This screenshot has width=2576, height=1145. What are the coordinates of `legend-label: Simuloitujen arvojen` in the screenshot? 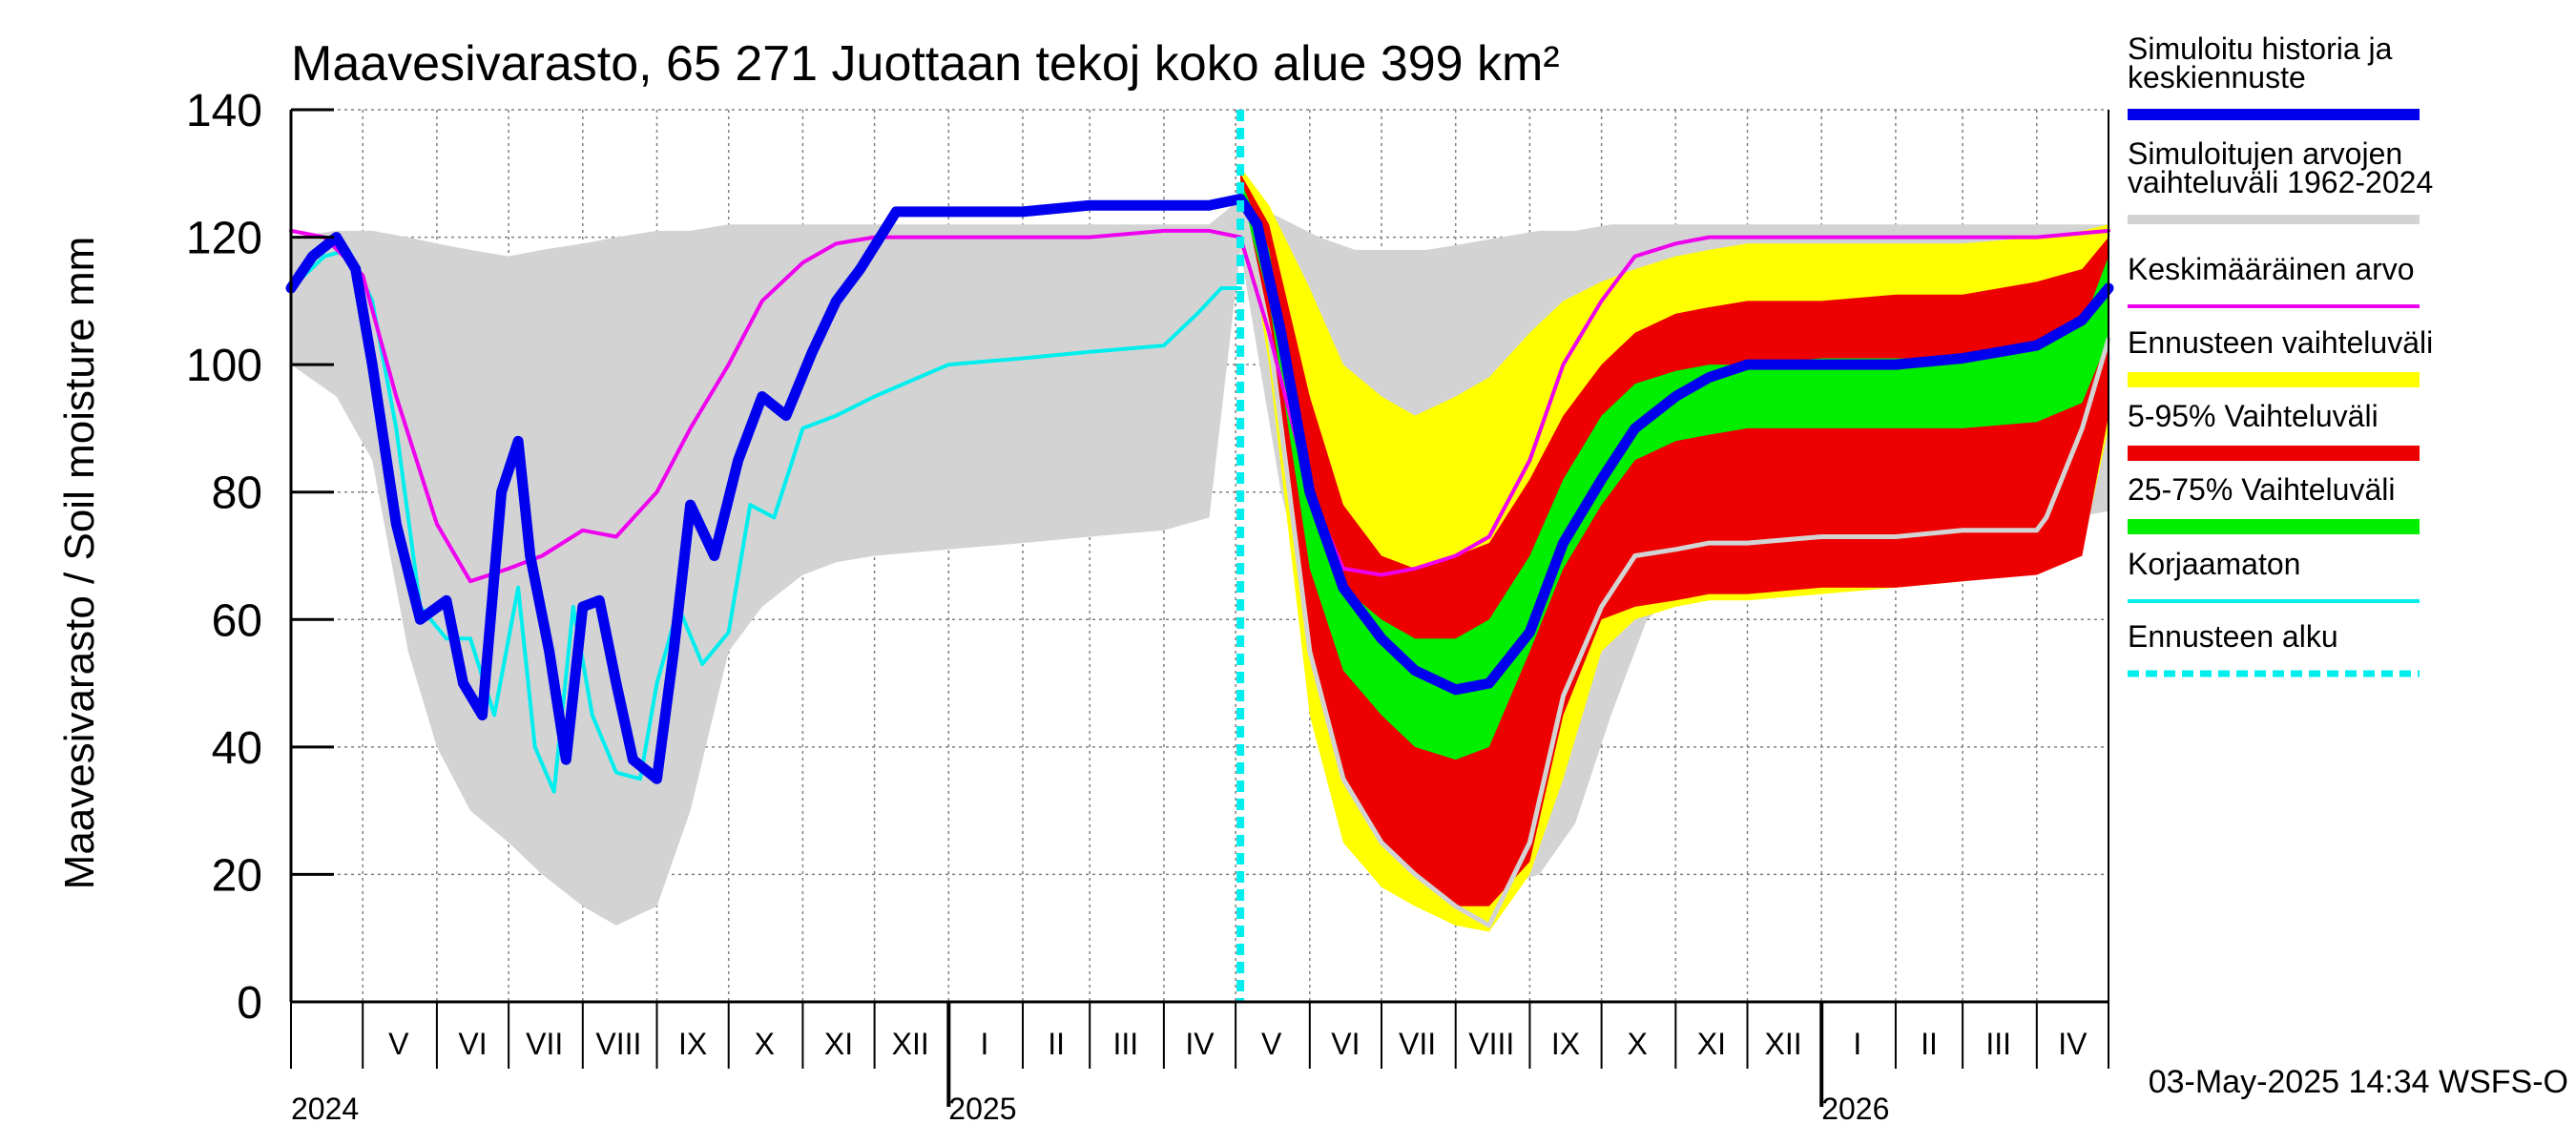 It's located at (2265, 153).